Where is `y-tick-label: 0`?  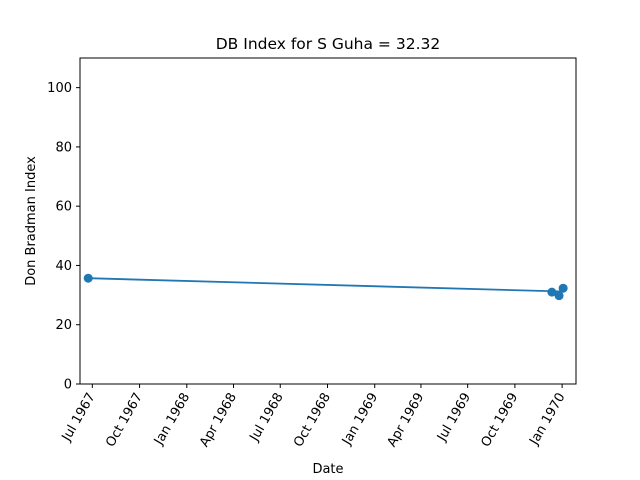
y-tick-label: 0 is located at coordinates (68, 385).